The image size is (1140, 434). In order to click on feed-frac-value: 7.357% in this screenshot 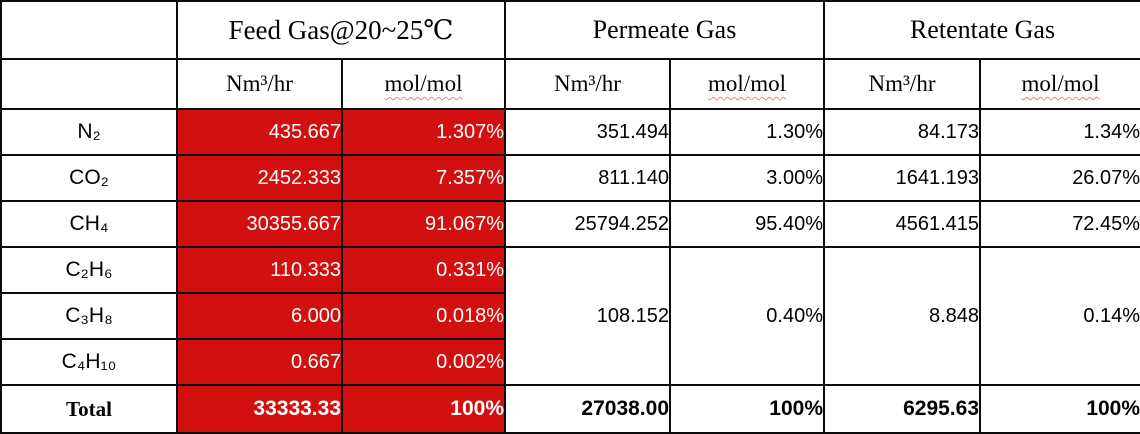, I will do `click(423, 178)`.